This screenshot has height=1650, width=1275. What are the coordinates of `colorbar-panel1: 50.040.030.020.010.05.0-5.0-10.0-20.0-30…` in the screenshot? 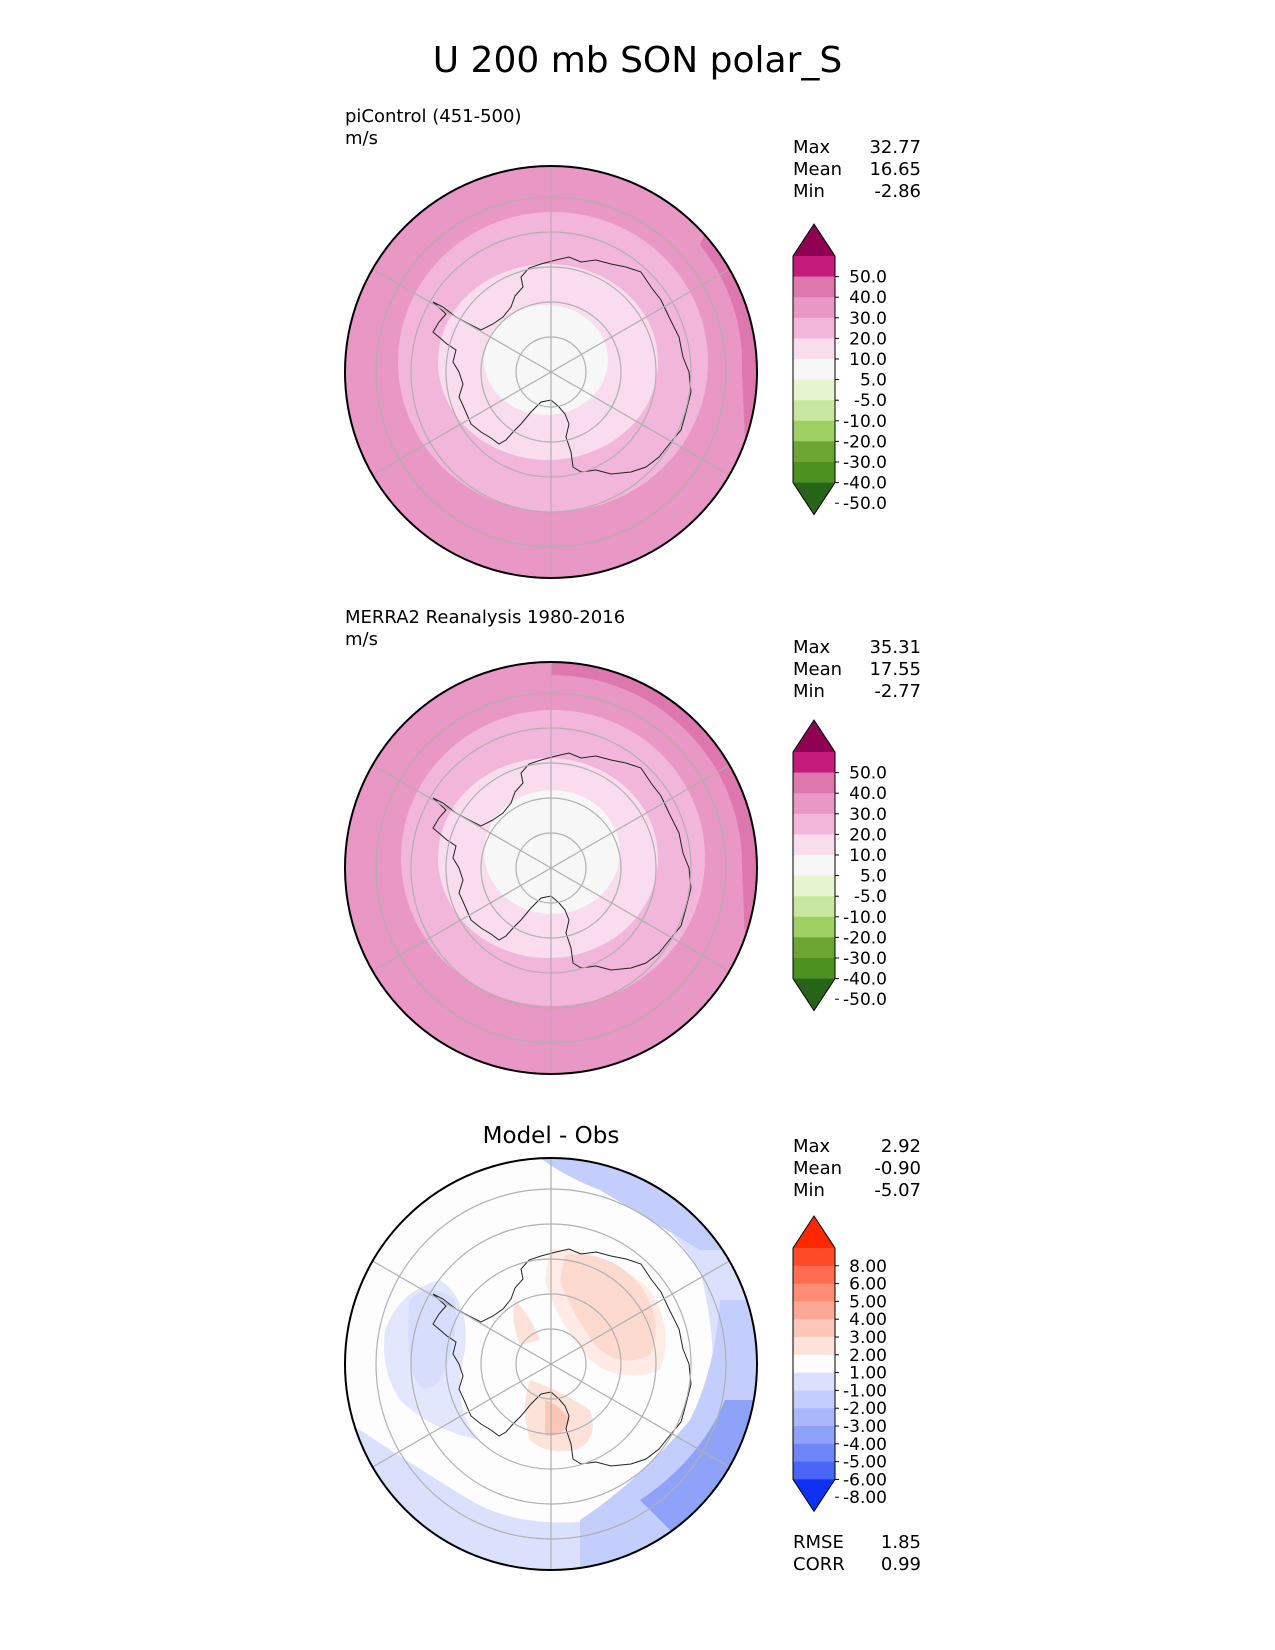 It's located at (839, 369).